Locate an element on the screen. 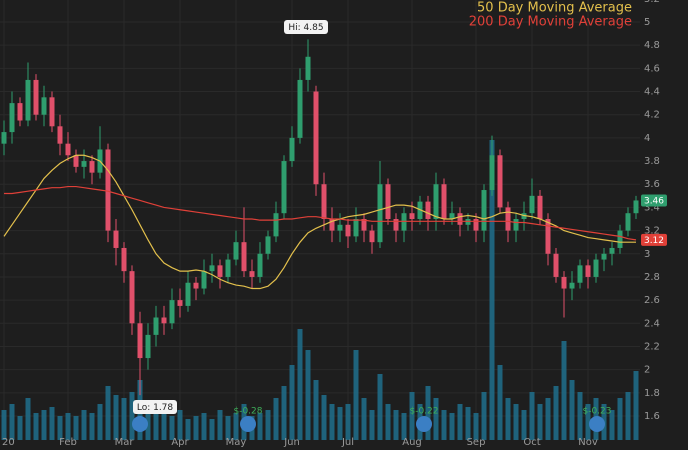 The image size is (688, 450). y-tick-label: 2.2 is located at coordinates (652, 346).